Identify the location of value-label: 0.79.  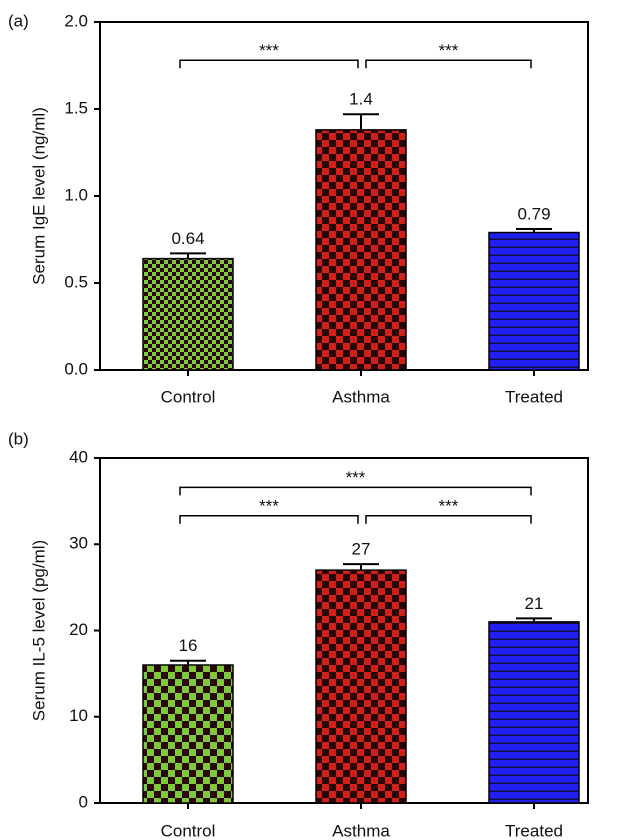
(533, 214).